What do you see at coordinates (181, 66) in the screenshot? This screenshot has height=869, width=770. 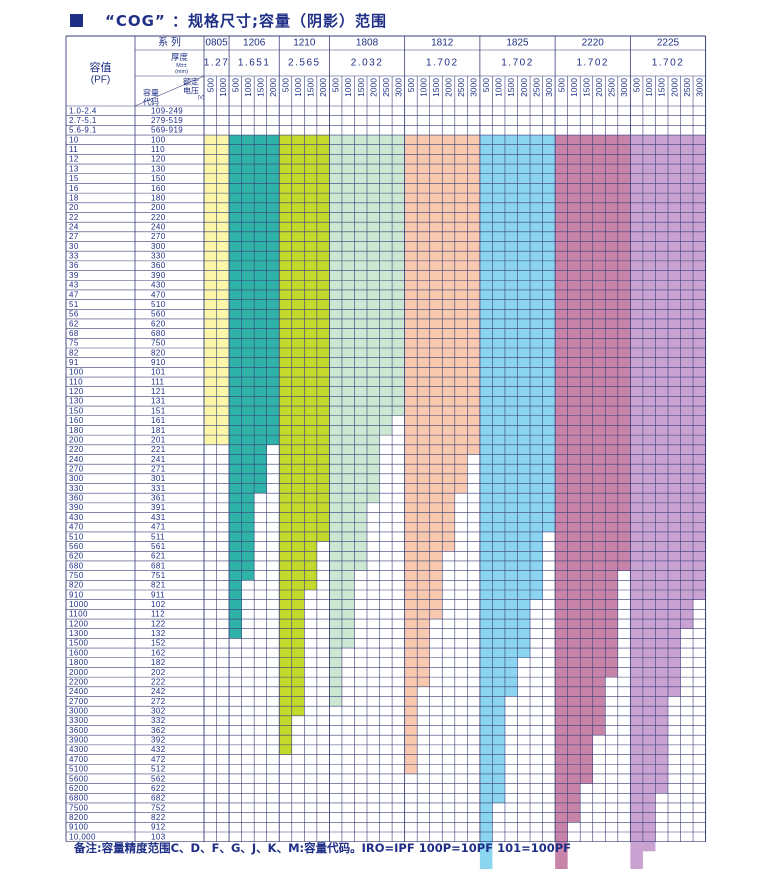 I see `thickness-sub-label: M±±` at bounding box center [181, 66].